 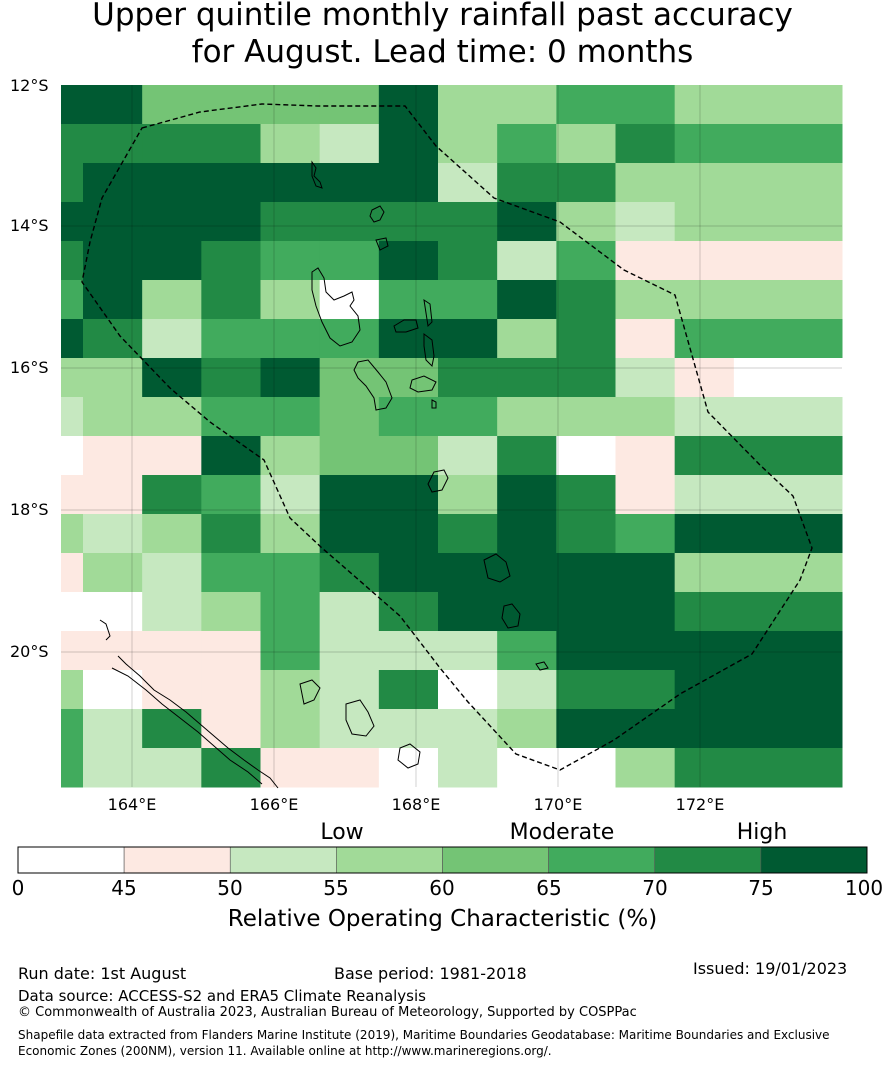 What do you see at coordinates (438, 481) in the screenshot?
I see `efate-island` at bounding box center [438, 481].